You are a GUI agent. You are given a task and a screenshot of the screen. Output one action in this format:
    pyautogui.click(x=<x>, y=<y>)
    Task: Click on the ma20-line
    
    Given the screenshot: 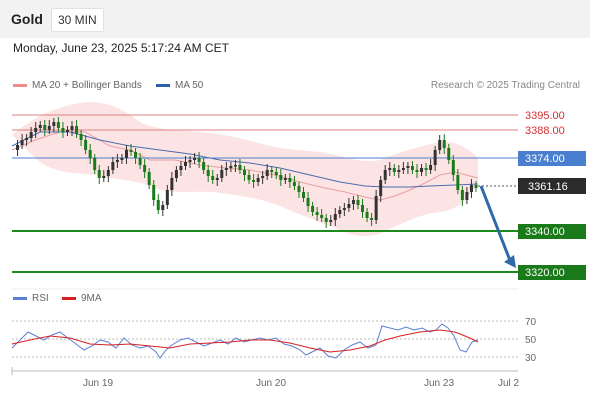 What is the action you would take?
    pyautogui.click(x=245, y=166)
    